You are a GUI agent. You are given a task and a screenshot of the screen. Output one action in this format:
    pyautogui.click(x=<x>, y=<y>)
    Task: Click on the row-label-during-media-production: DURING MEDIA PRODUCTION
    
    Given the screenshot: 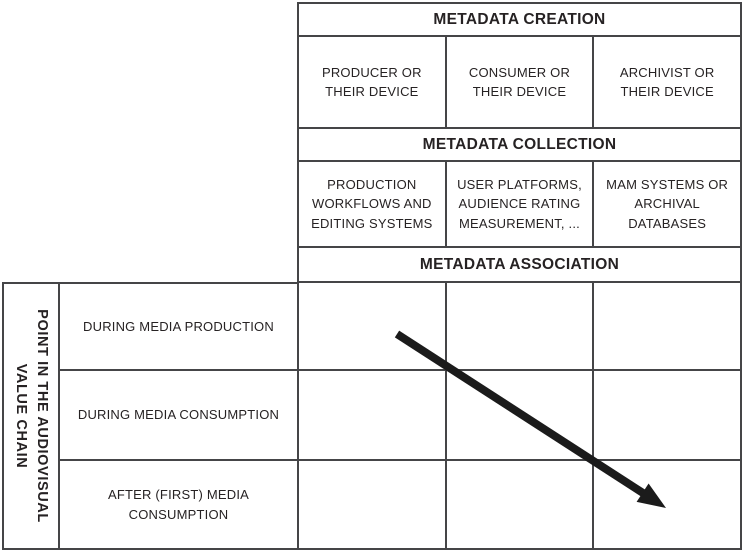 What is the action you would take?
    pyautogui.click(x=178, y=326)
    